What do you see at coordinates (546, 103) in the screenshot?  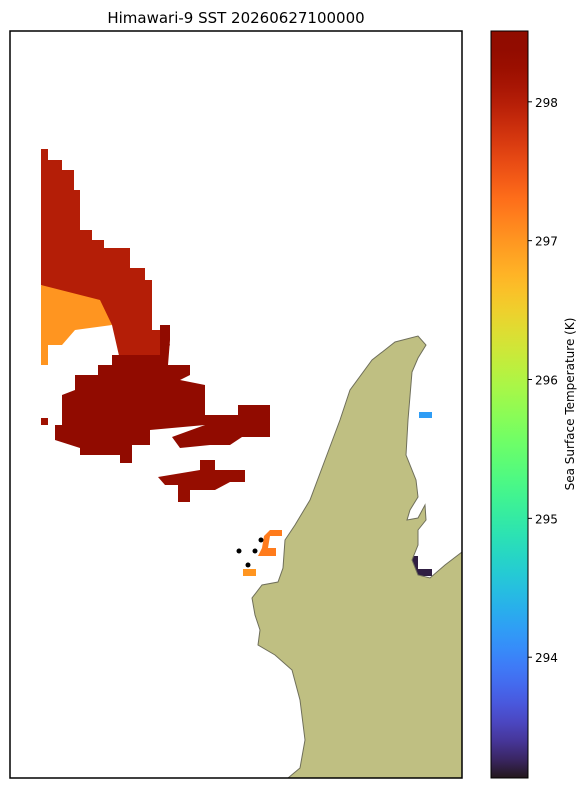 I see `colorbar-tick-label: 298` at bounding box center [546, 103].